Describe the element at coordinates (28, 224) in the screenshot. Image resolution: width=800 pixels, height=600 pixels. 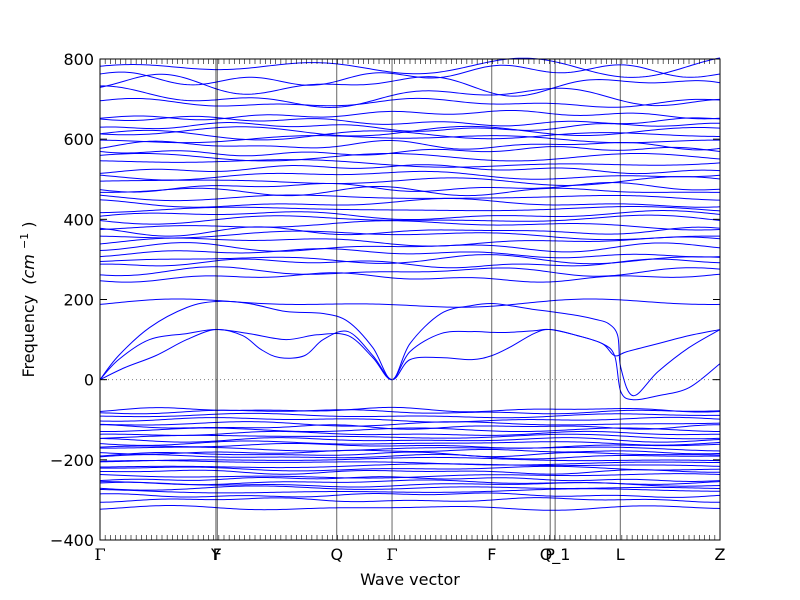
I see `y-axis-label-unit-close: )` at that location.